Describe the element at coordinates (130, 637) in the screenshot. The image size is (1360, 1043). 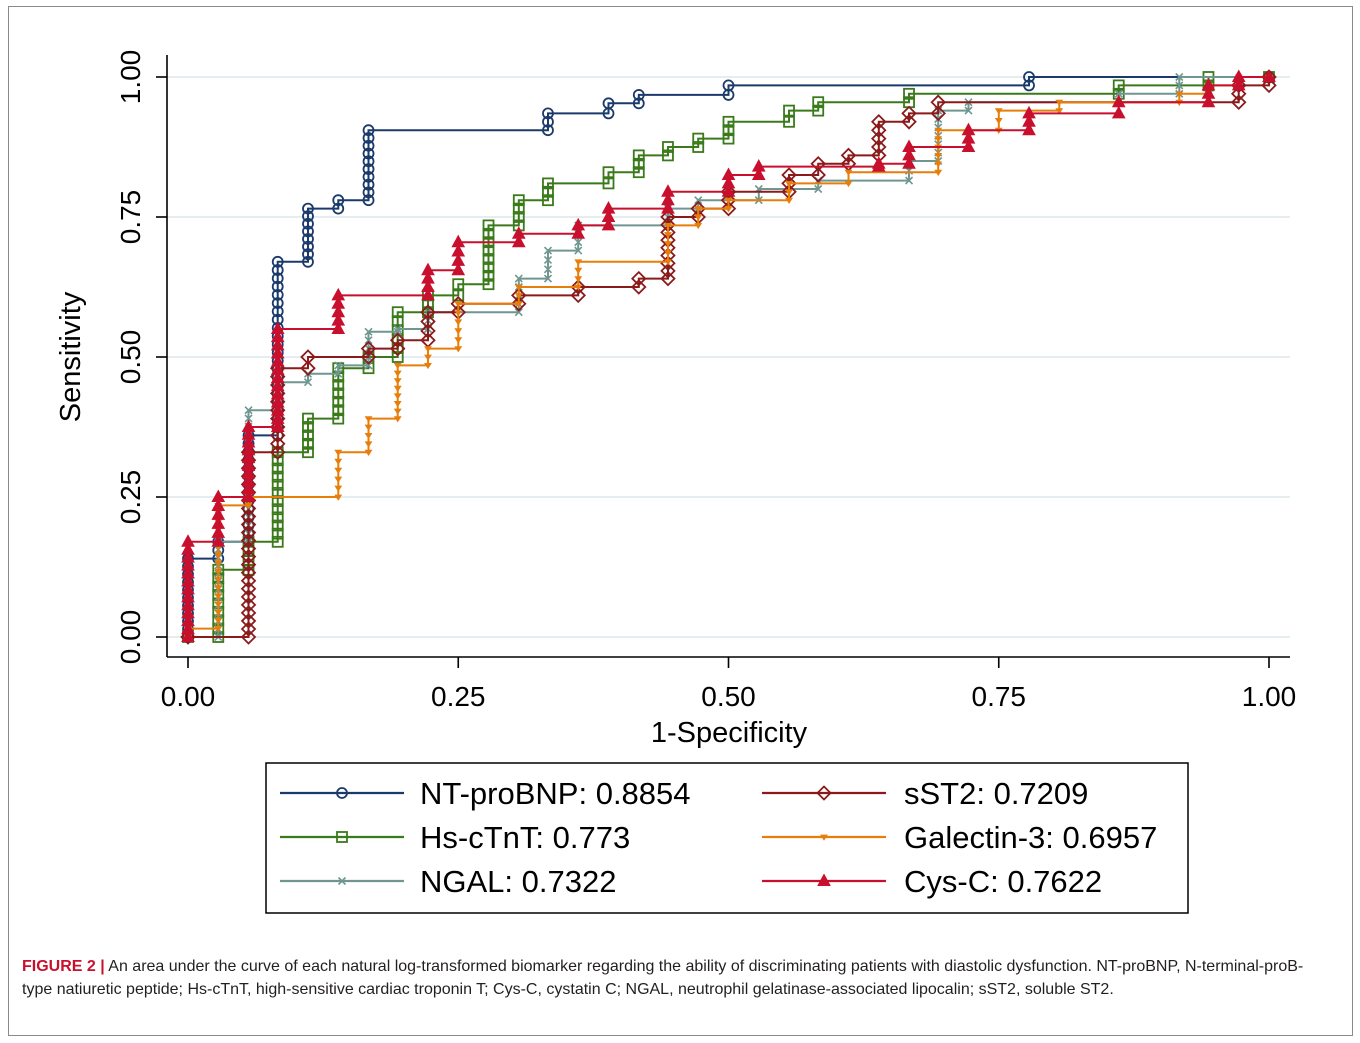
I see `y-tick-label: 0.00` at that location.